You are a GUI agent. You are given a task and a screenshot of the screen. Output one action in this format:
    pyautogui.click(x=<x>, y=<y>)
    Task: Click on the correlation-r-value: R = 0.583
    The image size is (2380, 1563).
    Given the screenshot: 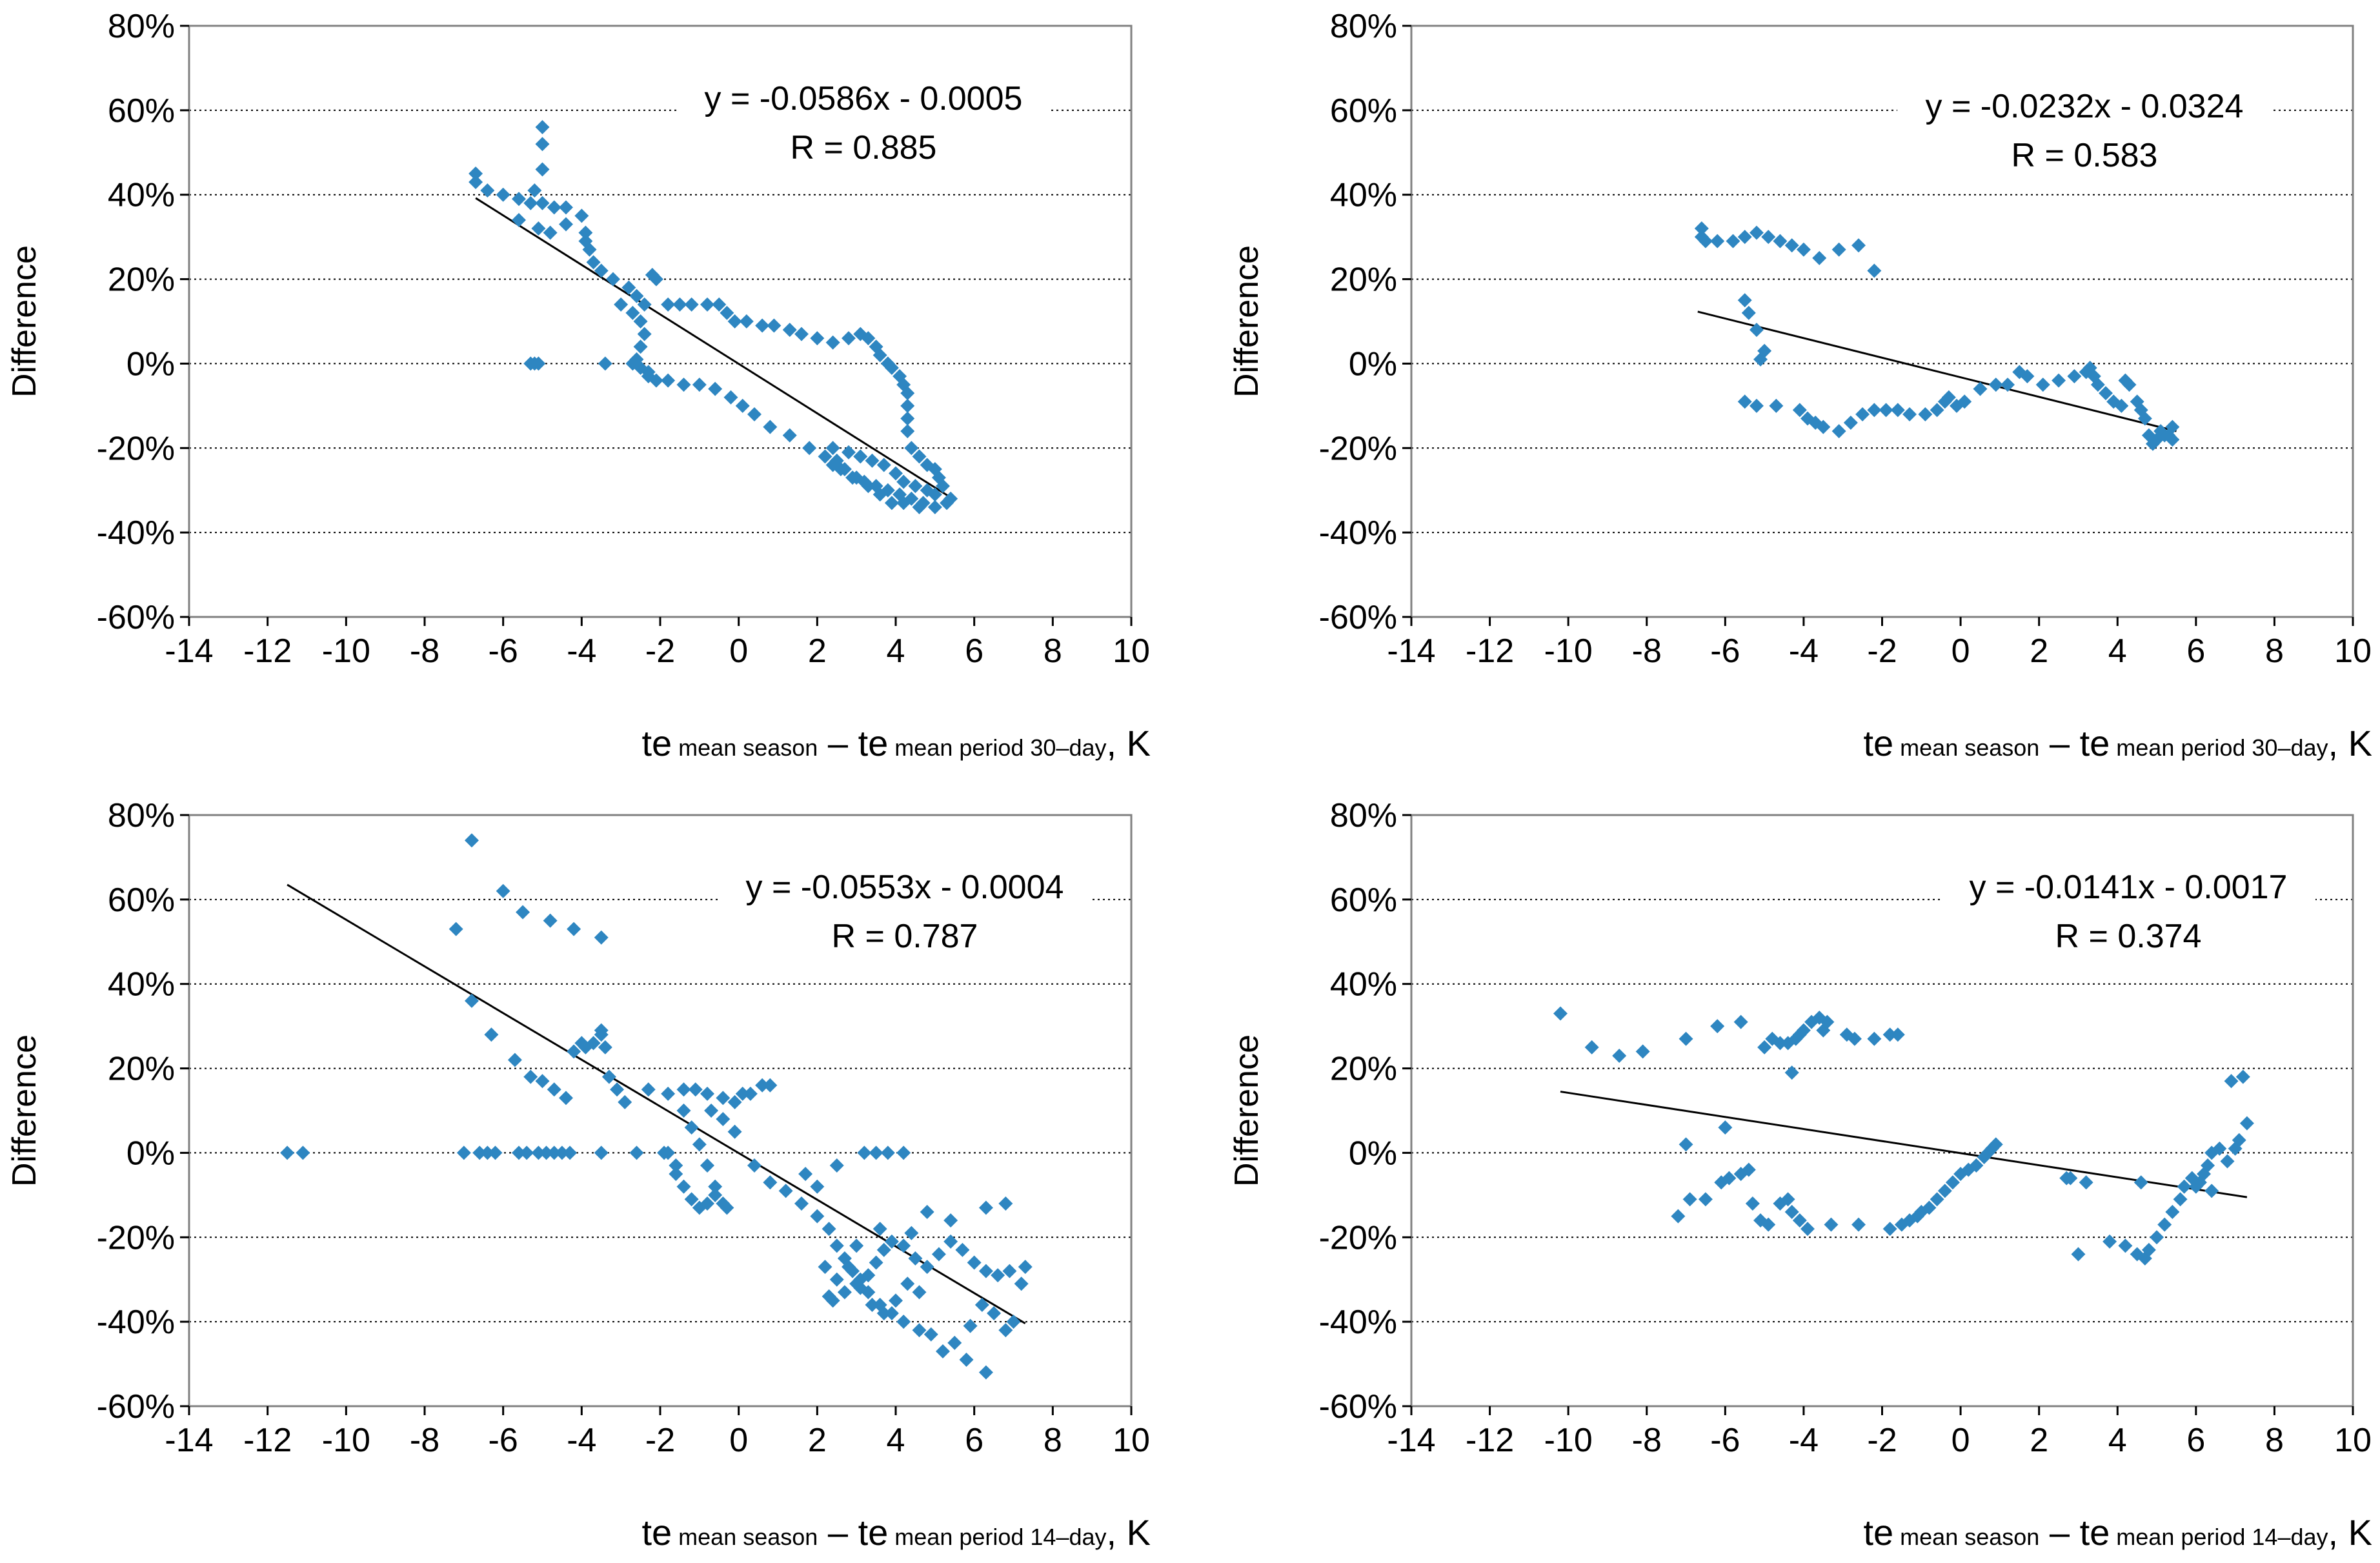 What is the action you would take?
    pyautogui.click(x=2085, y=155)
    